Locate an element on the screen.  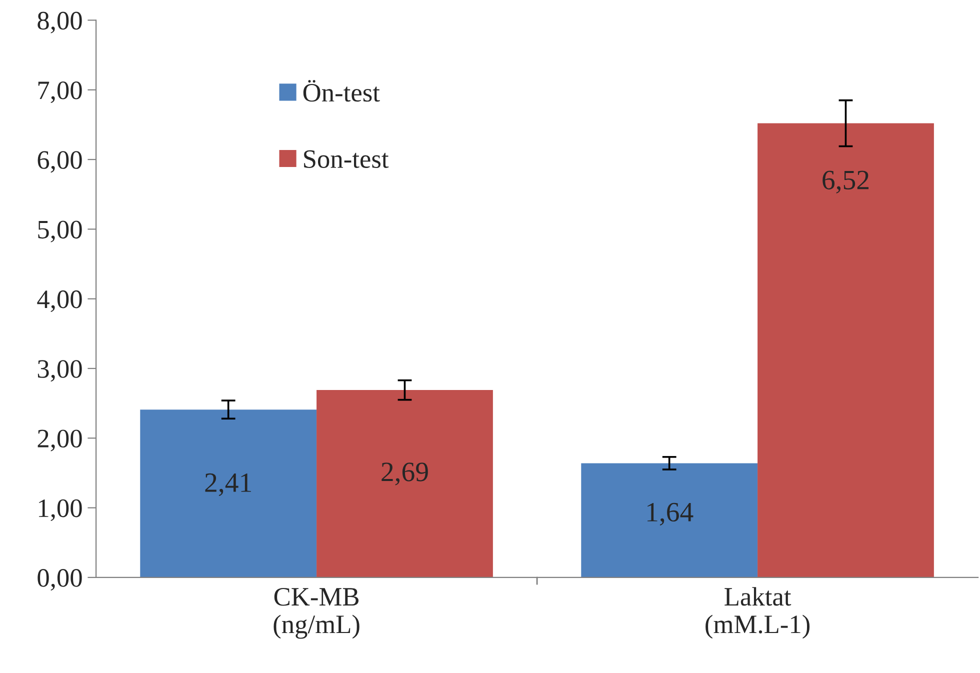
y-tick-label: 2,00 is located at coordinates (60, 441).